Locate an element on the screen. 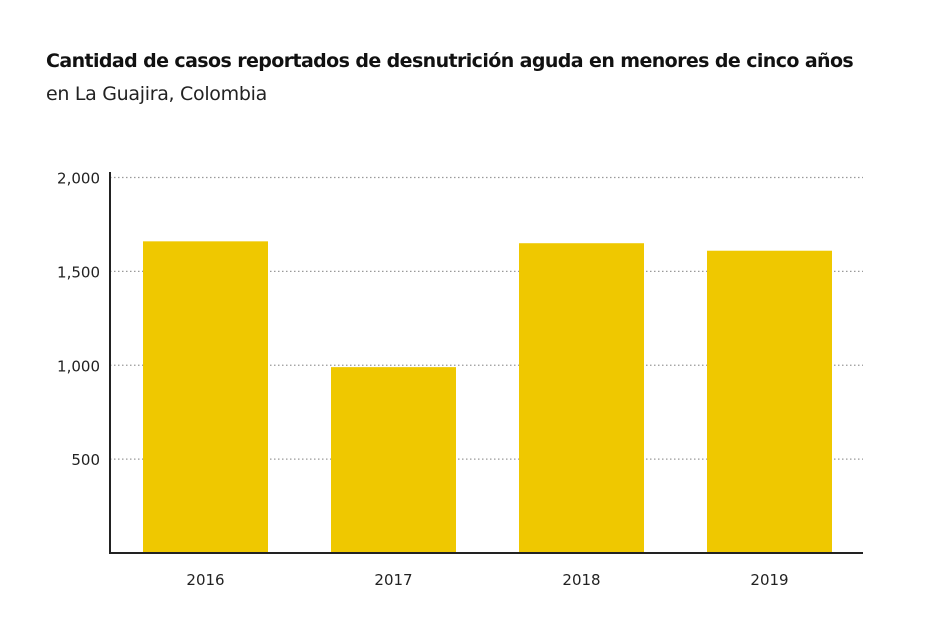  y-tick-label: 500 is located at coordinates (85, 460).